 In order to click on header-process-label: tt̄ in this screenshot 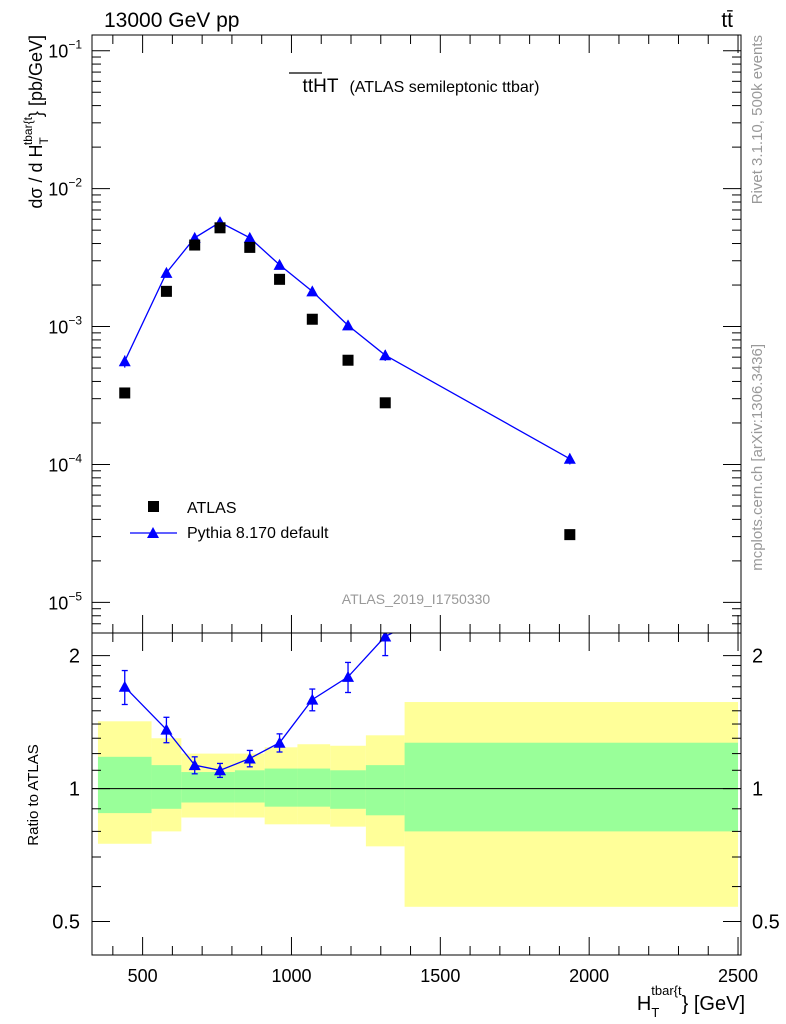, I will do `click(727, 20)`.